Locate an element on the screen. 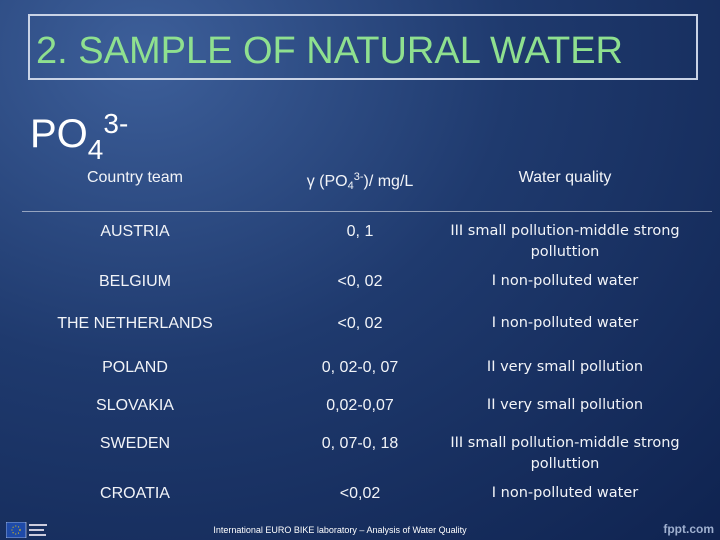 This screenshot has height=540, width=720. formula-sub: 4 is located at coordinates (95, 149).